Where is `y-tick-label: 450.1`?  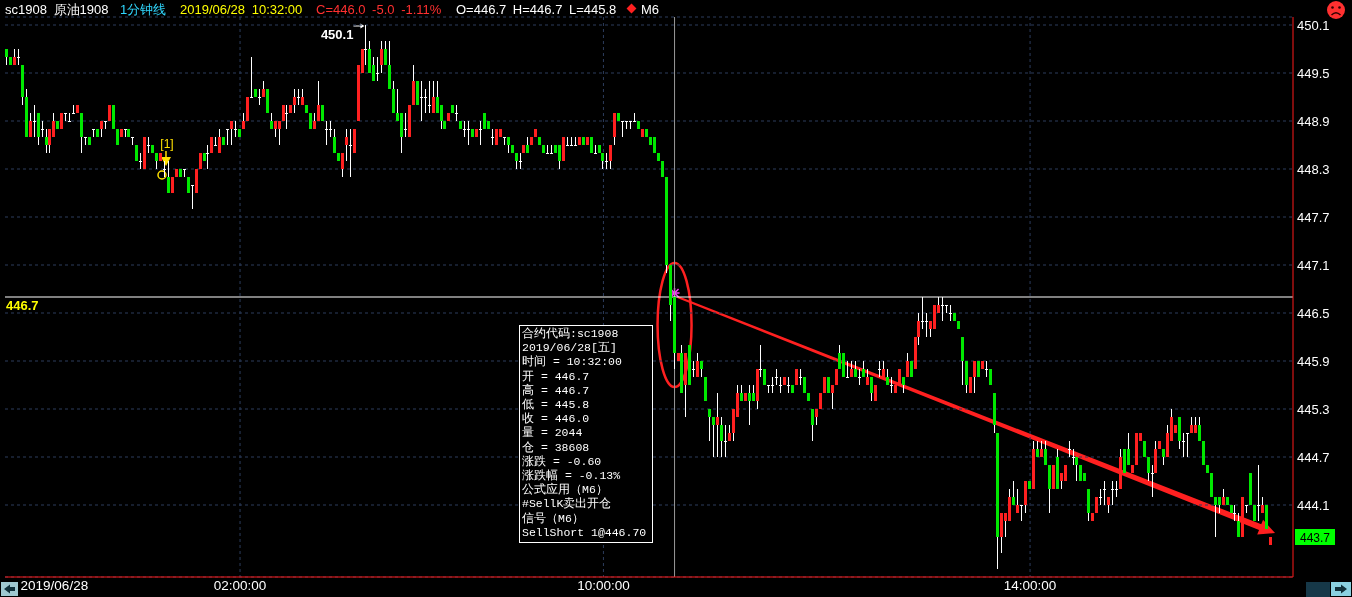
y-tick-label: 450.1 is located at coordinates (1313, 25).